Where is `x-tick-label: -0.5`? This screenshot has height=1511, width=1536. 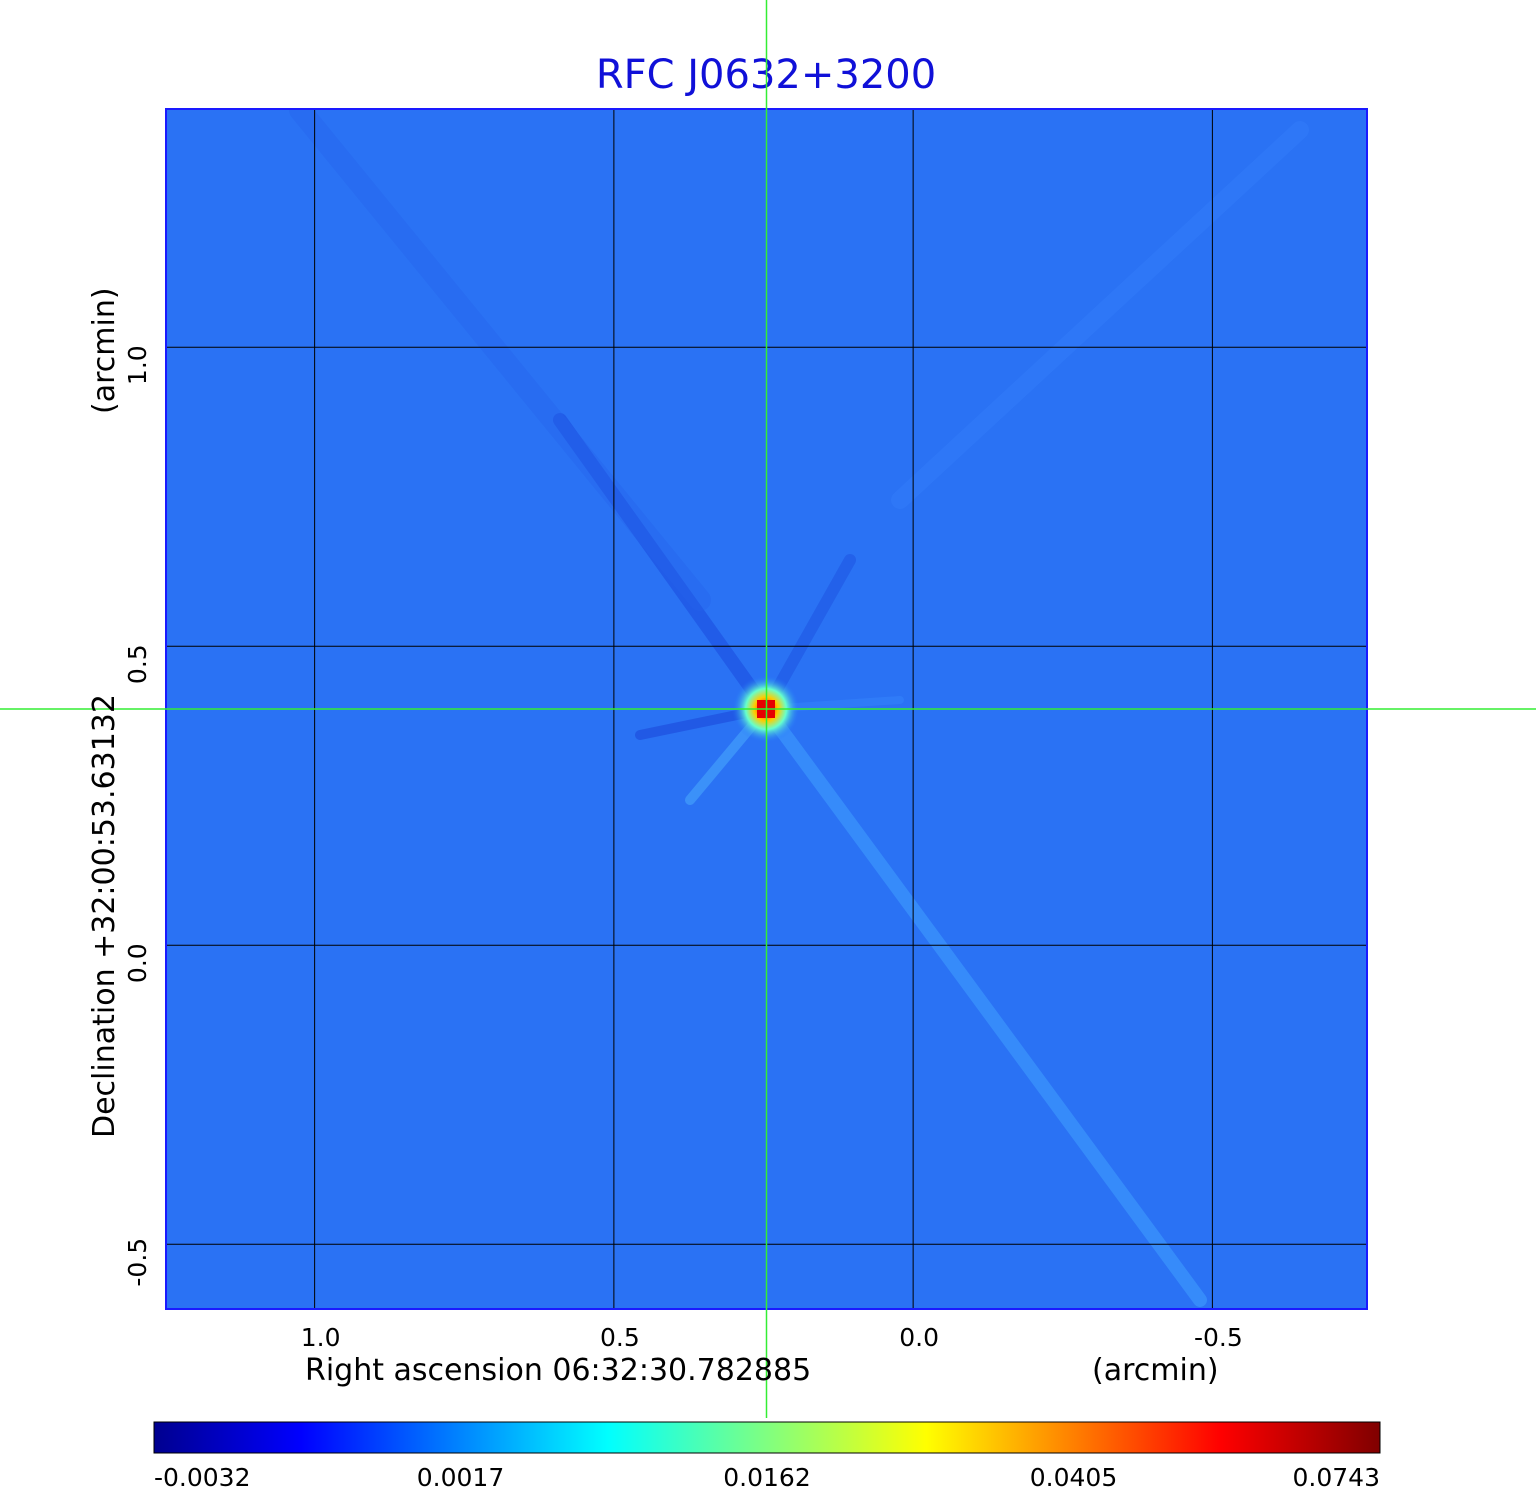 x-tick-label: -0.5 is located at coordinates (1218, 1337).